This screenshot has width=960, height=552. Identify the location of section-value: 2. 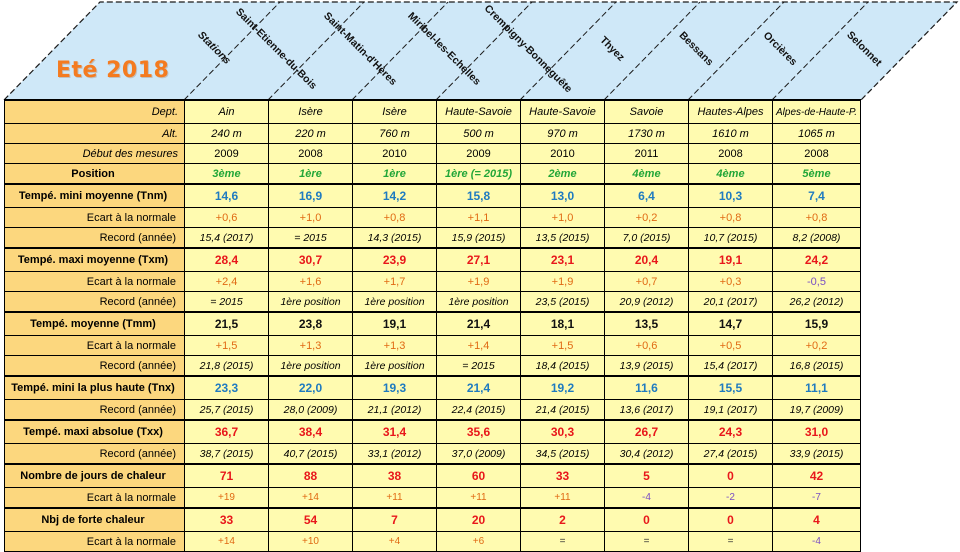
(562, 519).